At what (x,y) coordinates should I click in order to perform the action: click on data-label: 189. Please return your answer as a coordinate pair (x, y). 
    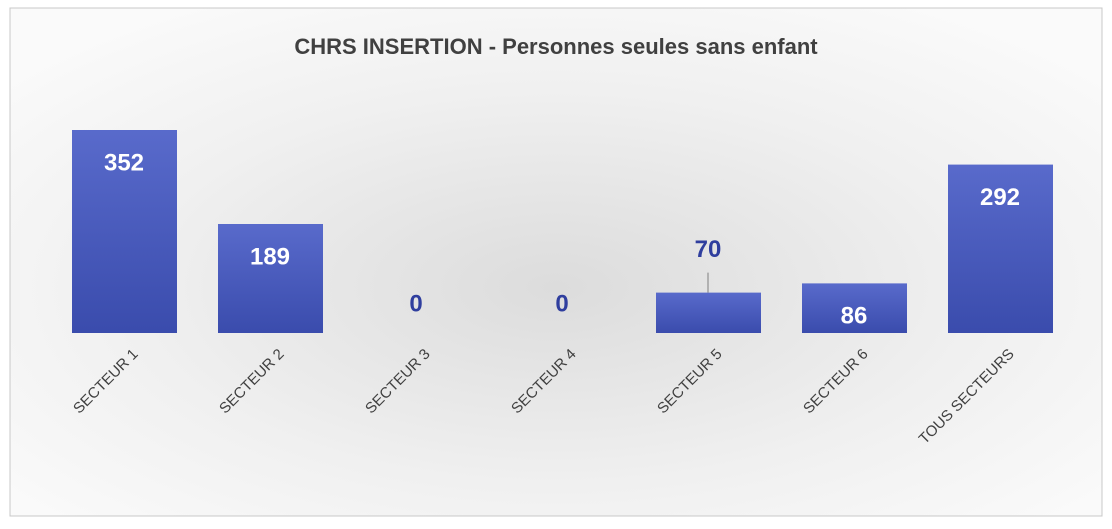
    Looking at the image, I should click on (270, 256).